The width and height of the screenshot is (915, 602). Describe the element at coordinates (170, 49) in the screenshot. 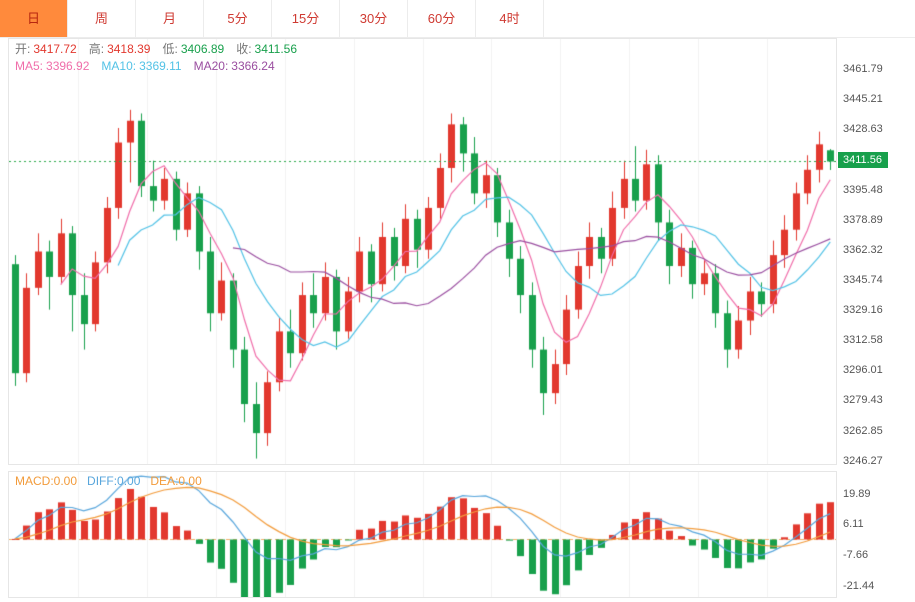

I see `low-label: 低:` at that location.